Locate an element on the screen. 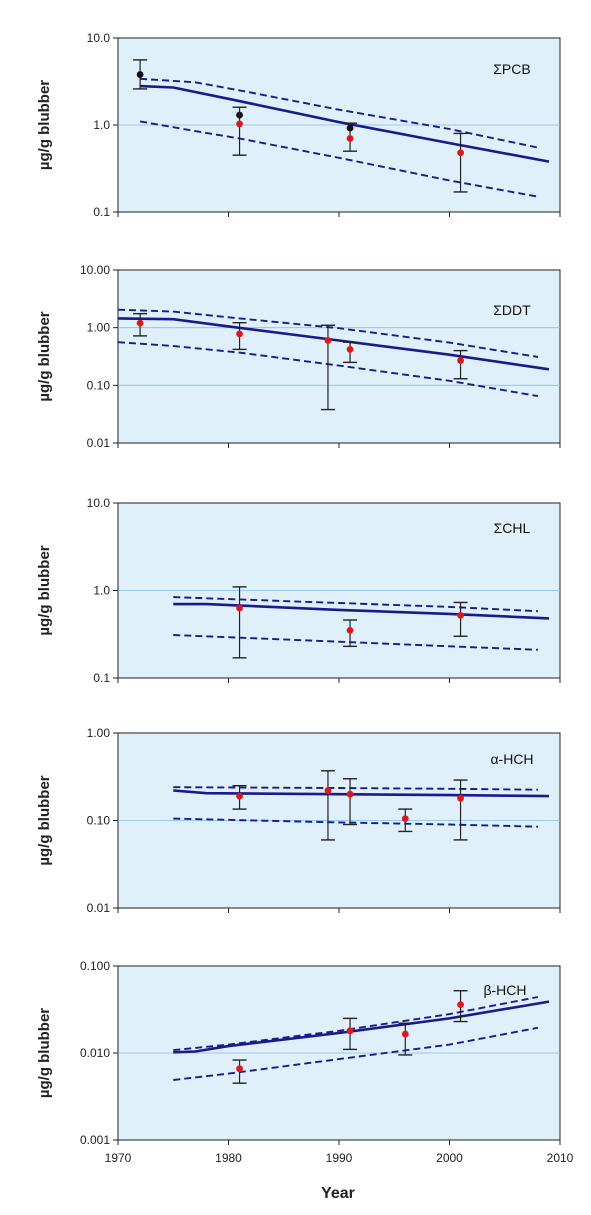 This screenshot has height=1215, width=591. panel-label-4: β-HCH is located at coordinates (504, 990).